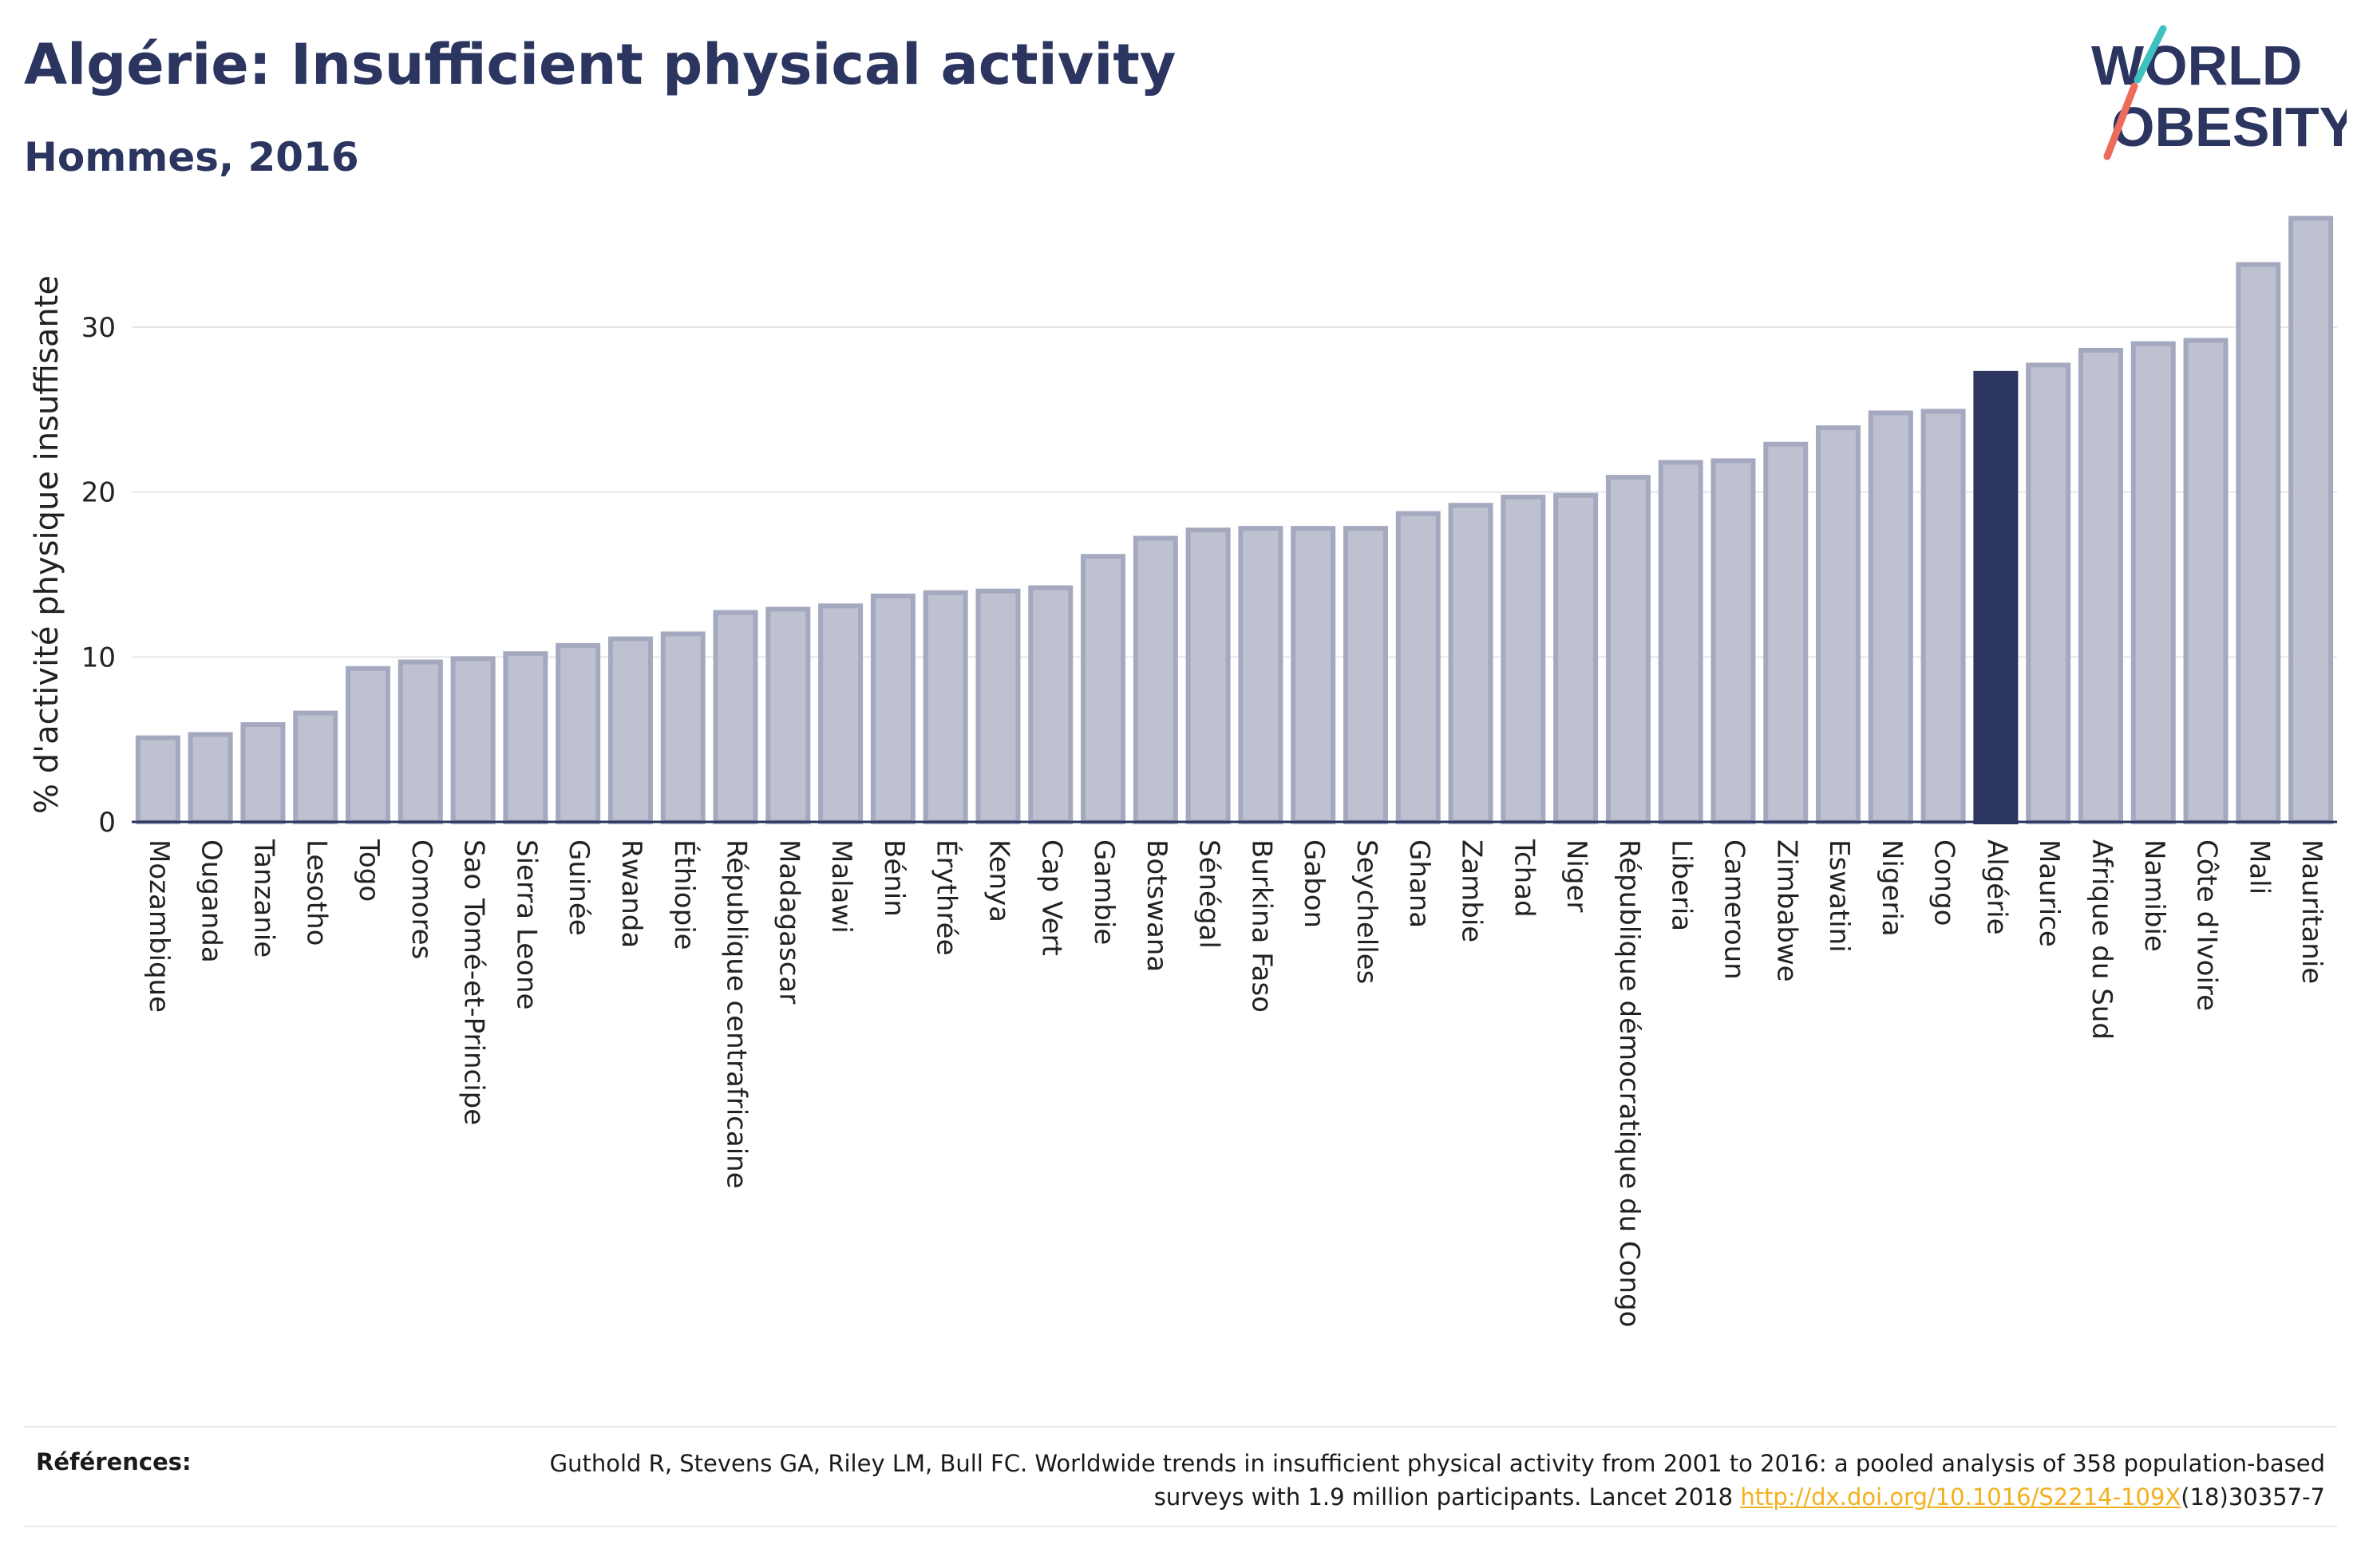 The width and height of the screenshot is (2361, 1568). I want to click on bar-rwanda, so click(630, 730).